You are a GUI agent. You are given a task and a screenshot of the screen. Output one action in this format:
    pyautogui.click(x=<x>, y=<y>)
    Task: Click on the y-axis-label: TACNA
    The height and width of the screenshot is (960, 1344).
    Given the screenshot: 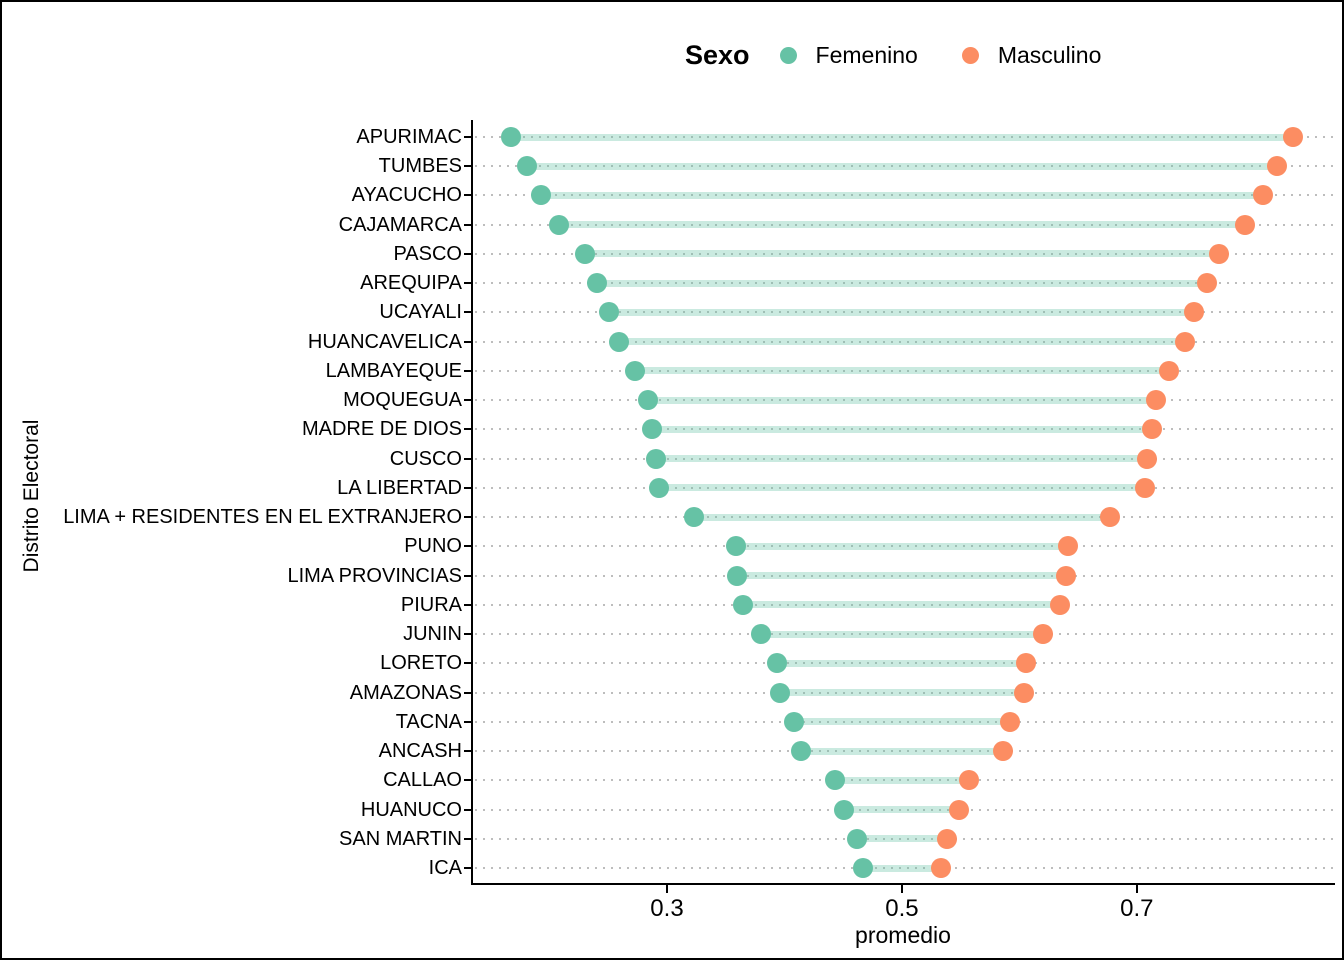 What is the action you would take?
    pyautogui.click(x=428, y=721)
    